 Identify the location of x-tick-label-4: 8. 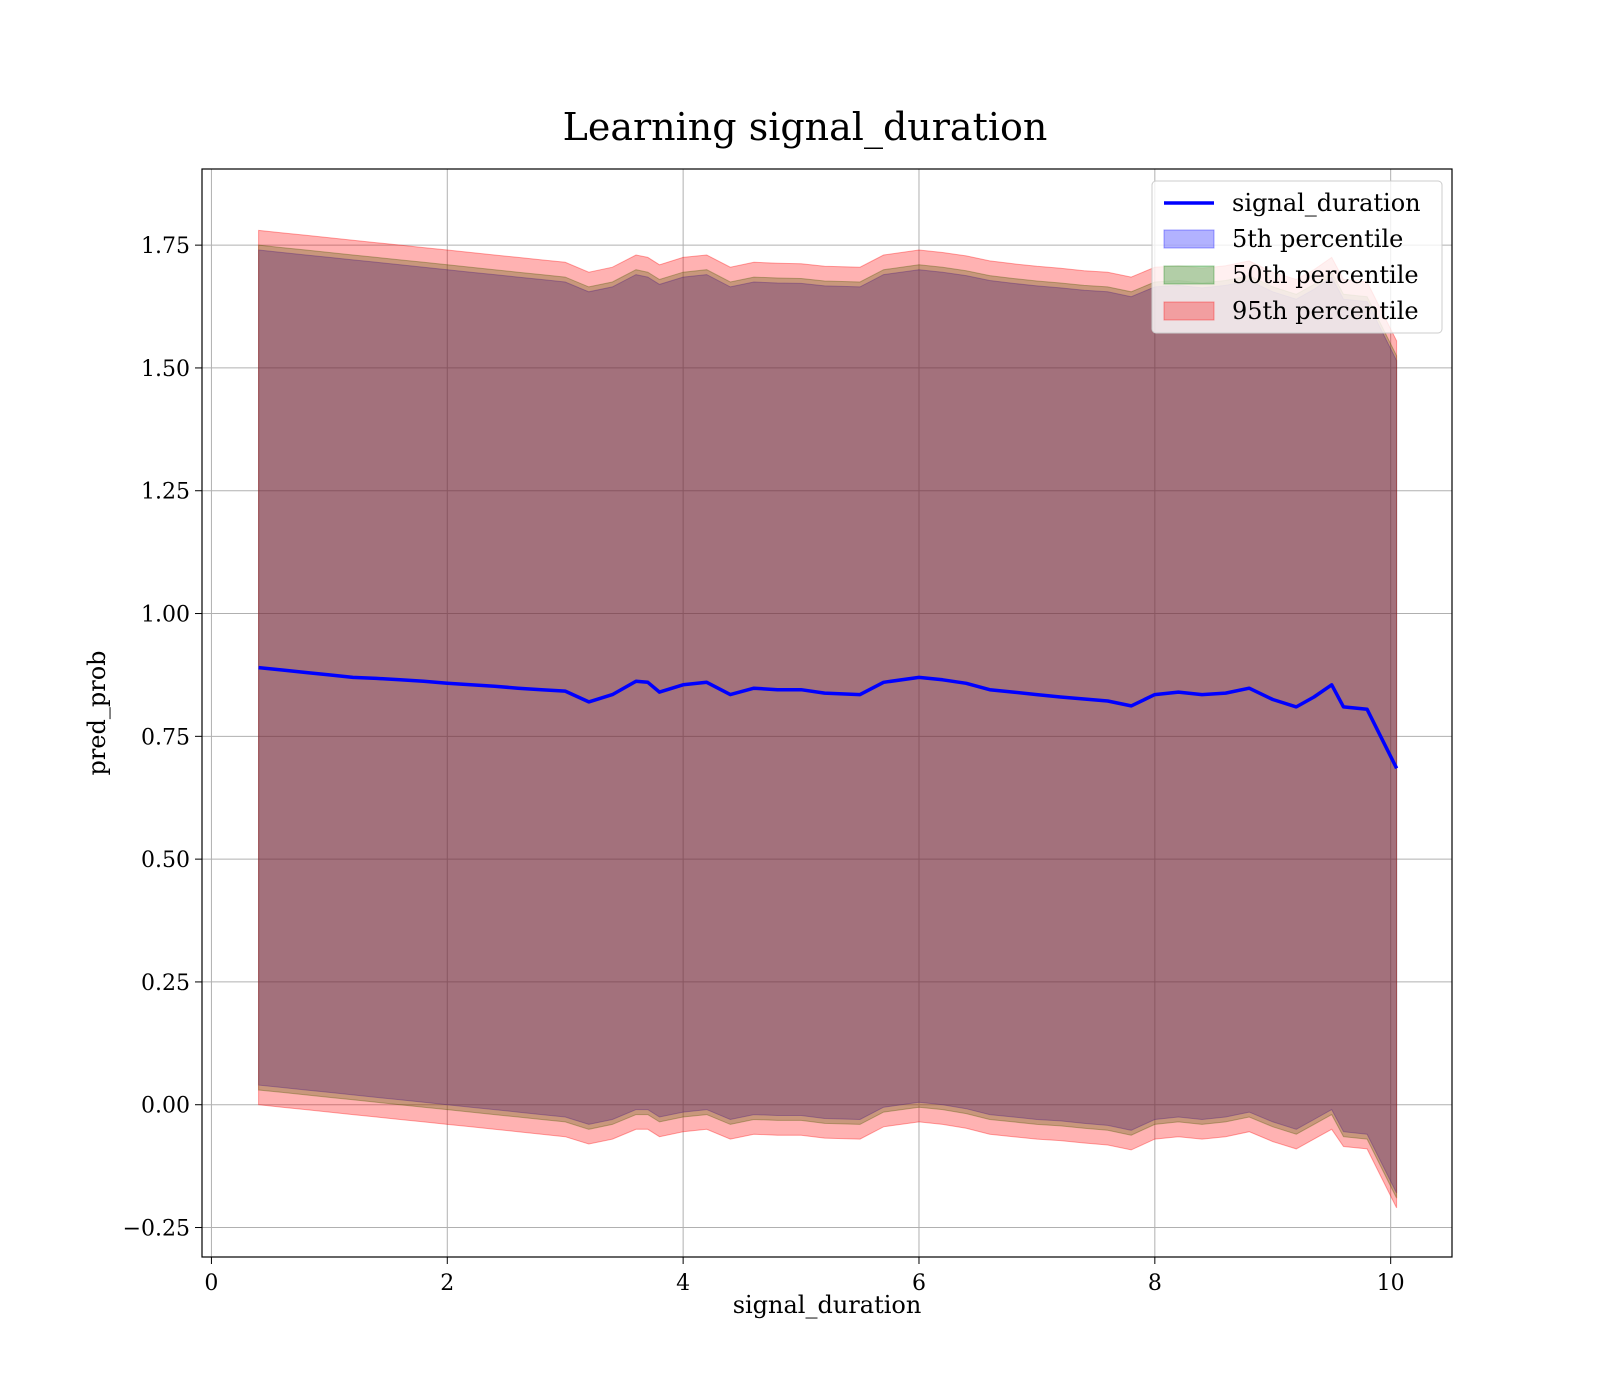
(1155, 1283).